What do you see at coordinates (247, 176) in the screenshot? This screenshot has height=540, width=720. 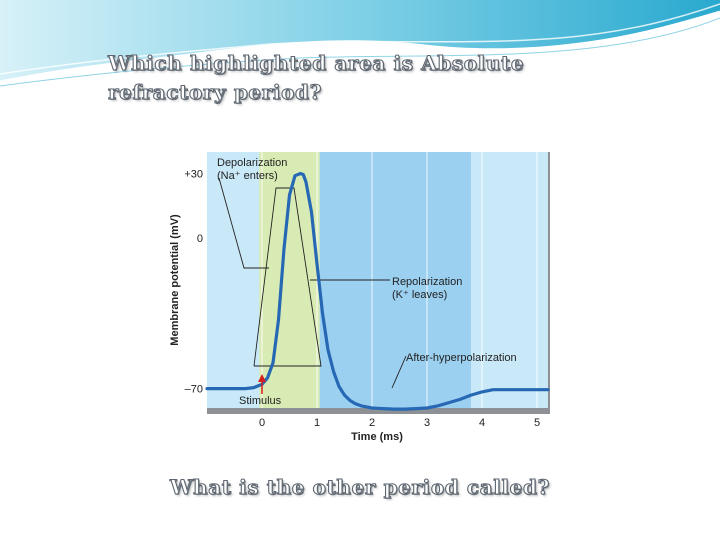 I see `depolarization-sublabel: (Na⁺ enters)` at bounding box center [247, 176].